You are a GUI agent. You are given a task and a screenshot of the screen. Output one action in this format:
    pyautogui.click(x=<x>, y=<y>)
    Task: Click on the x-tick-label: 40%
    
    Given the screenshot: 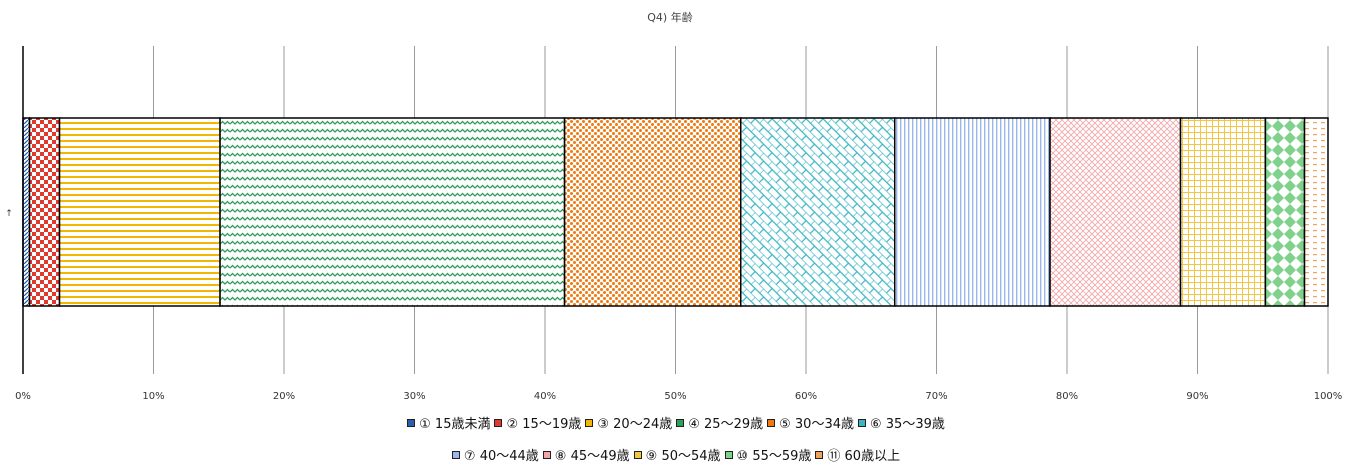 What is the action you would take?
    pyautogui.click(x=545, y=396)
    